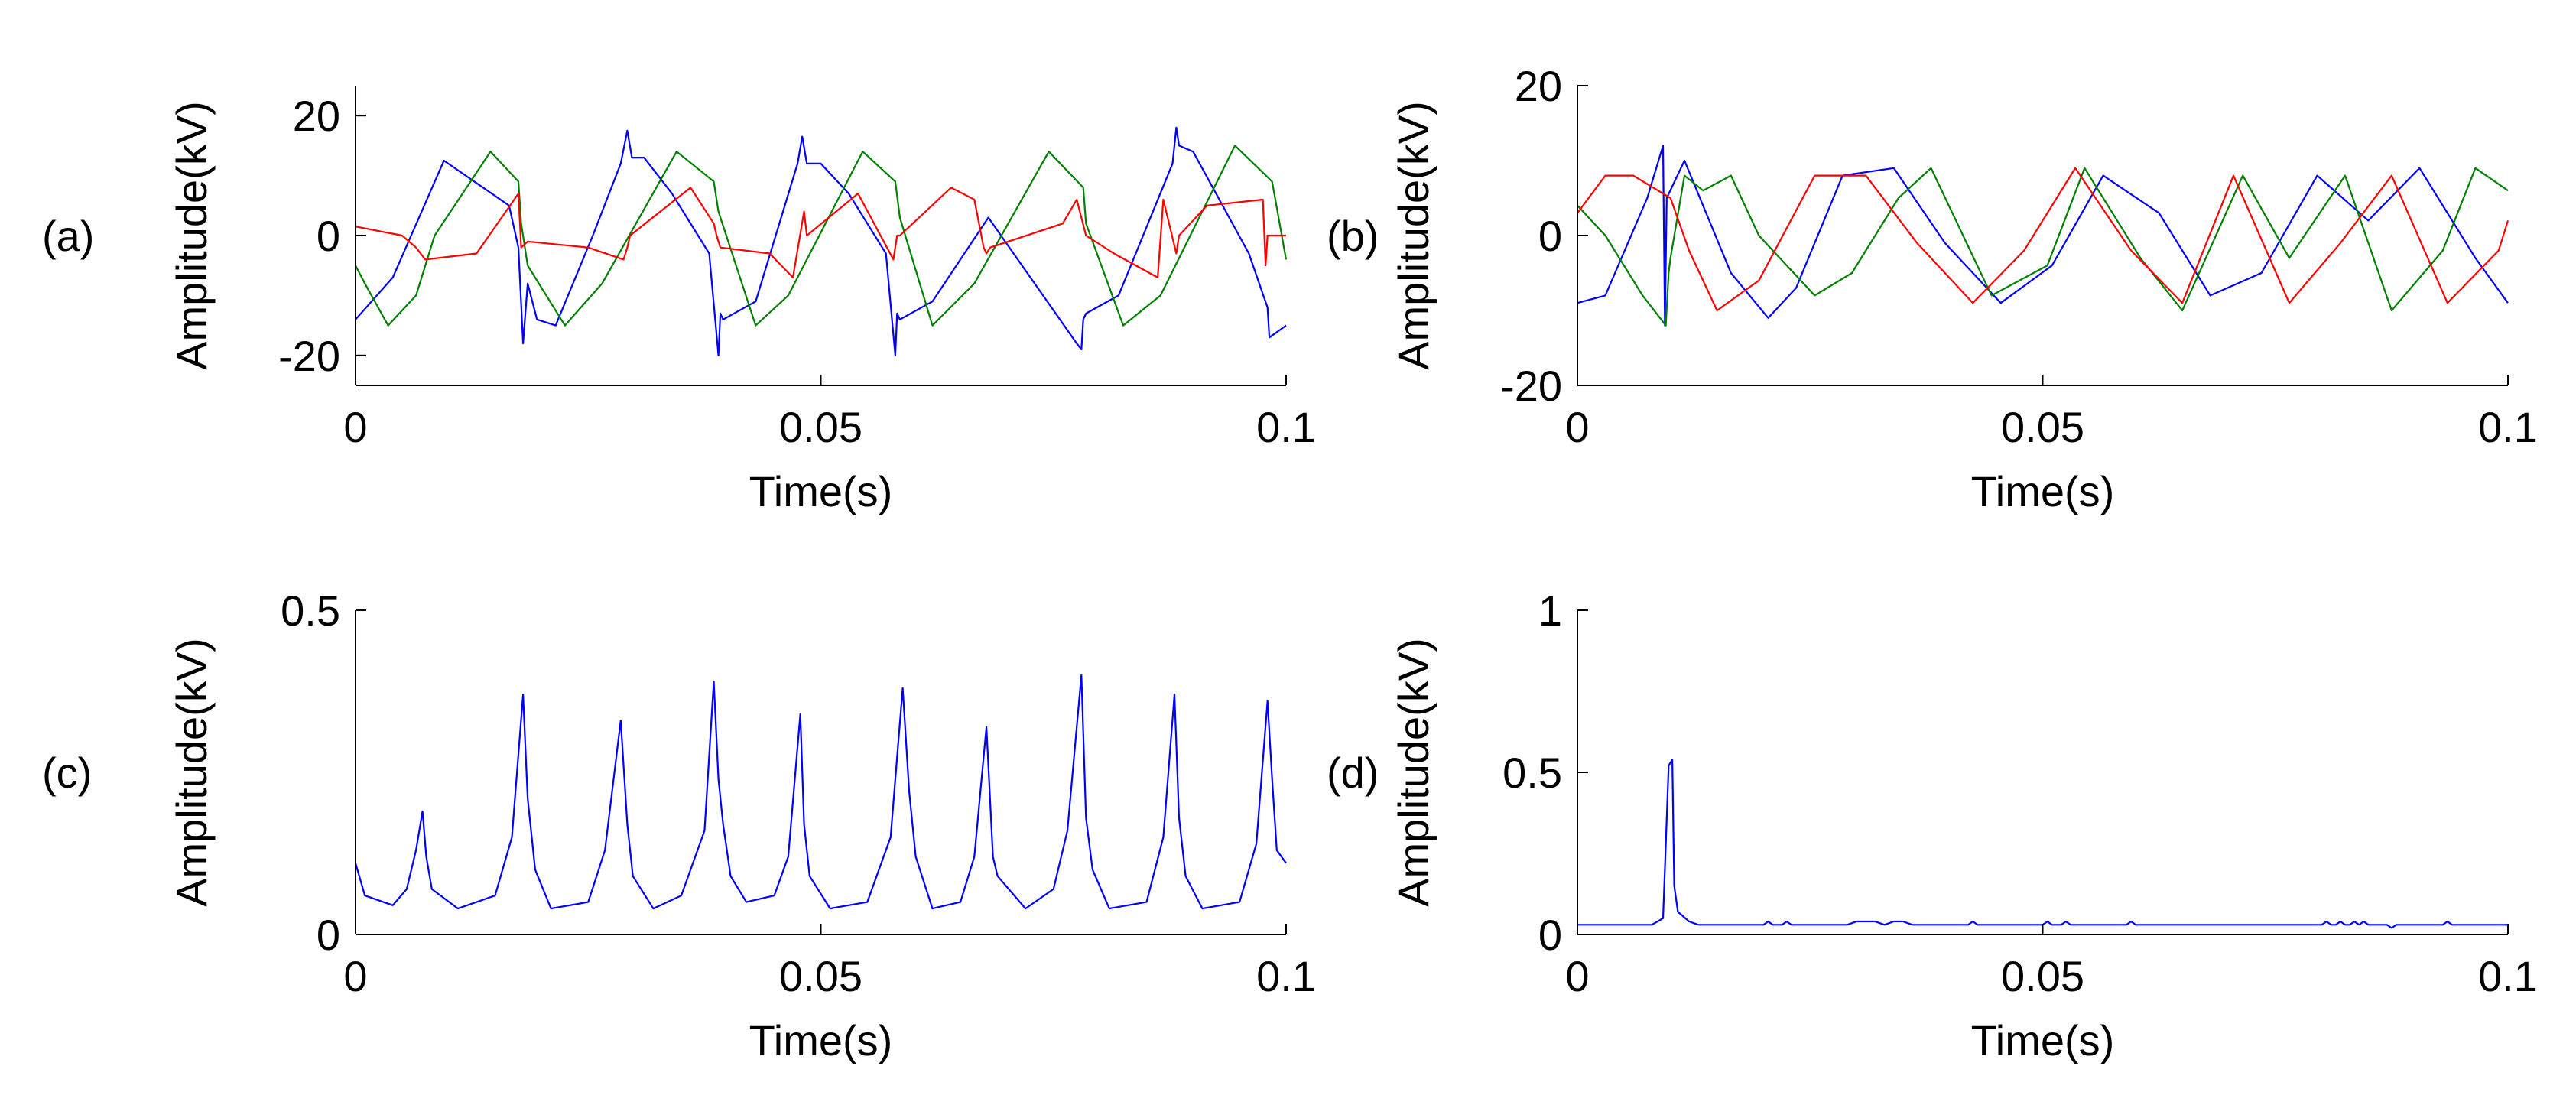  I want to click on panel-b-x-axis-label: Time(s), so click(2043, 491).